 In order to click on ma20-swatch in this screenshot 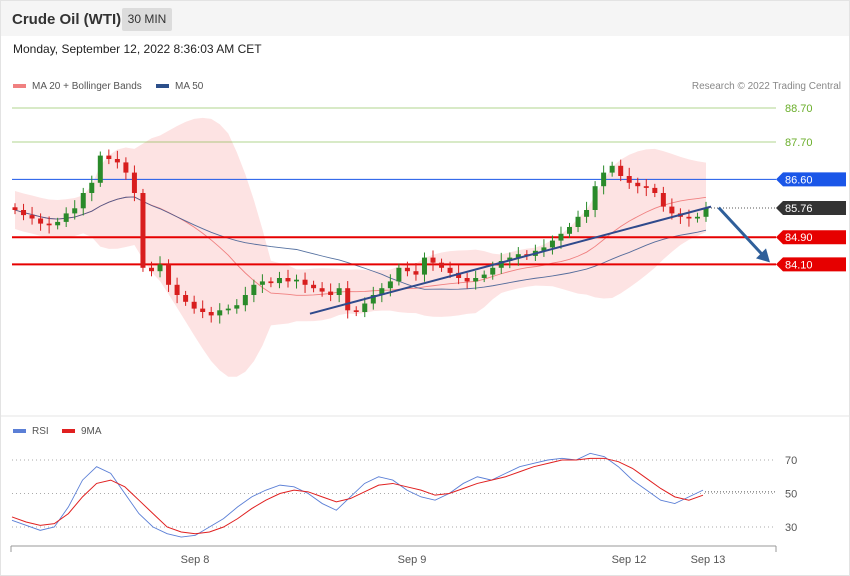, I will do `click(19, 86)`.